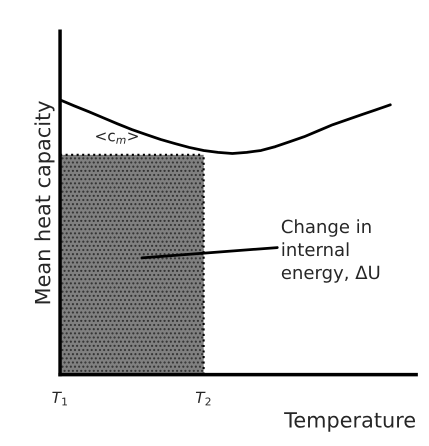 This screenshot has height=446, width=429. What do you see at coordinates (59, 399) in the screenshot?
I see `x-tick-label: T$_{1}$` at bounding box center [59, 399].